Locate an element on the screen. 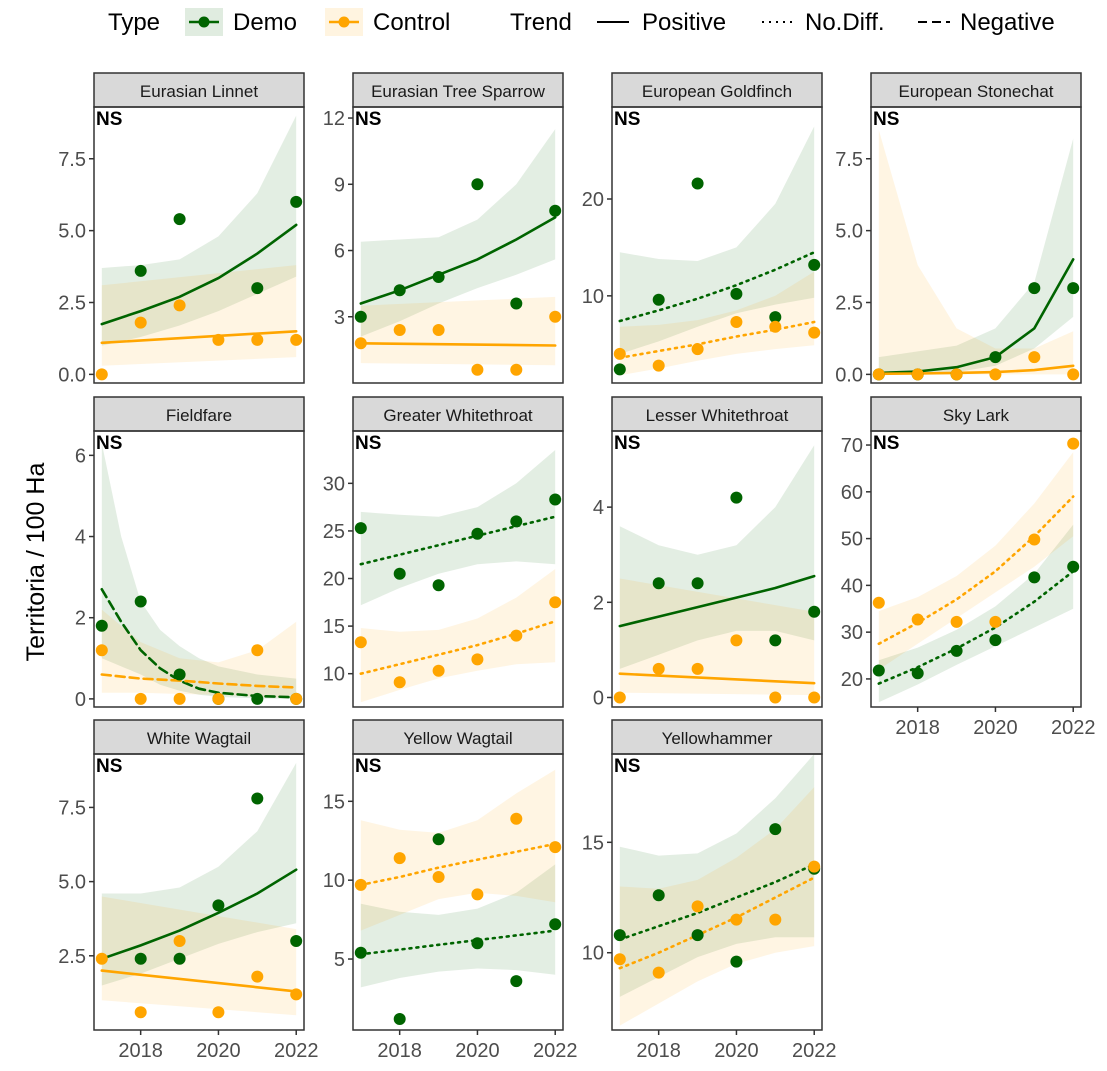 The width and height of the screenshot is (1107, 1071). panel-title: Sky Lark is located at coordinates (976, 415).